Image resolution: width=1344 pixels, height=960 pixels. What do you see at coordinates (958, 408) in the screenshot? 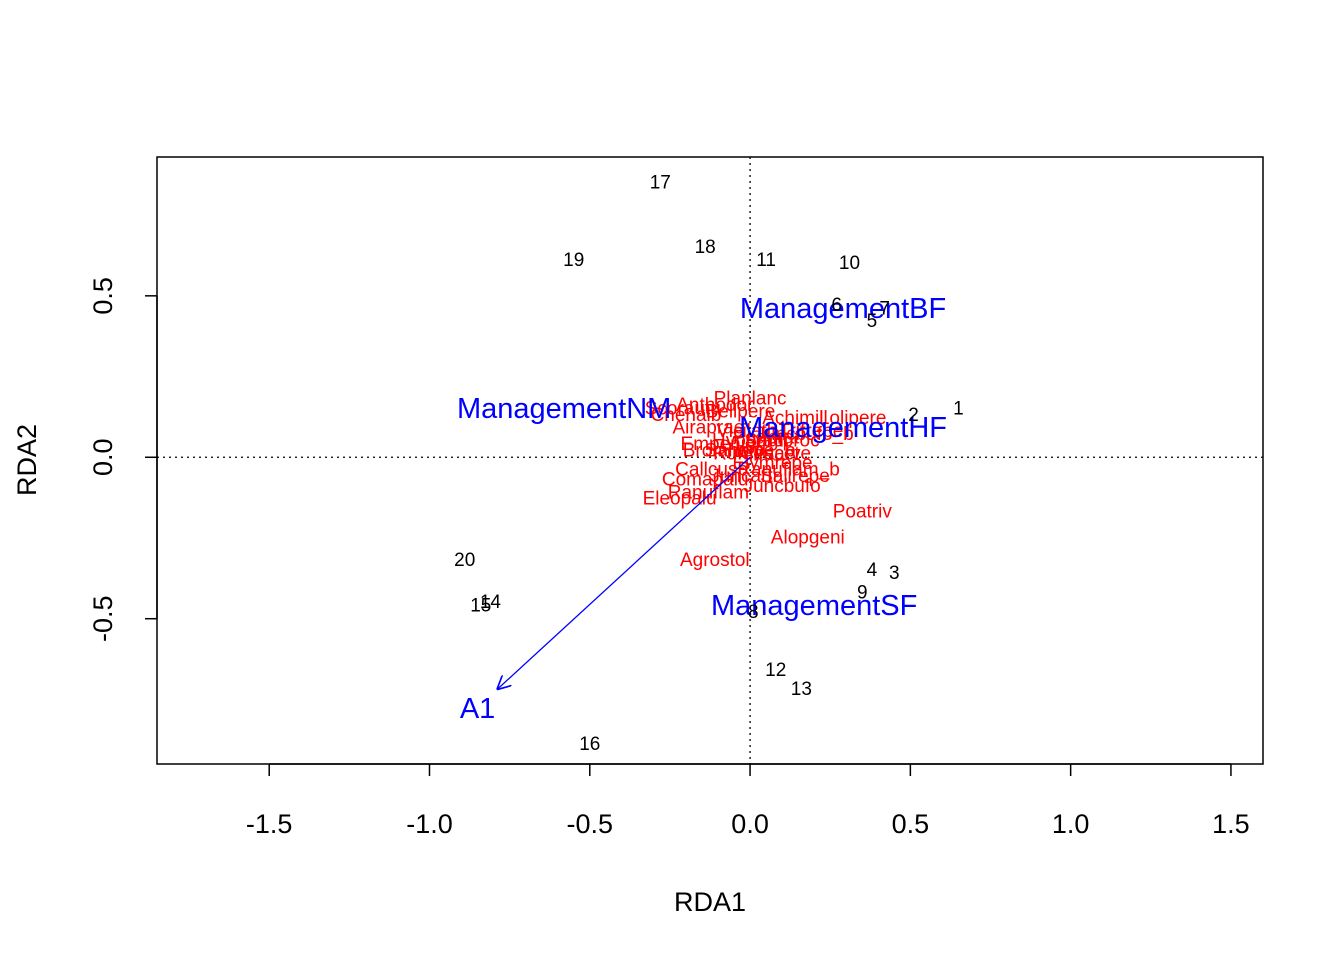
I see `site-label: 1` at bounding box center [958, 408].